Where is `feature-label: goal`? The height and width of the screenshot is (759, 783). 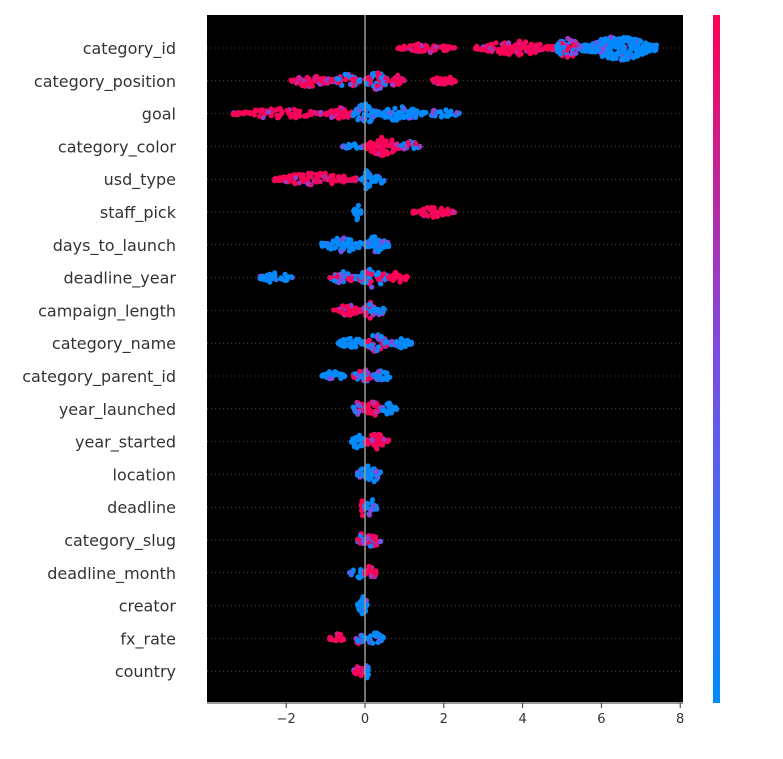
feature-label: goal is located at coordinates (159, 114).